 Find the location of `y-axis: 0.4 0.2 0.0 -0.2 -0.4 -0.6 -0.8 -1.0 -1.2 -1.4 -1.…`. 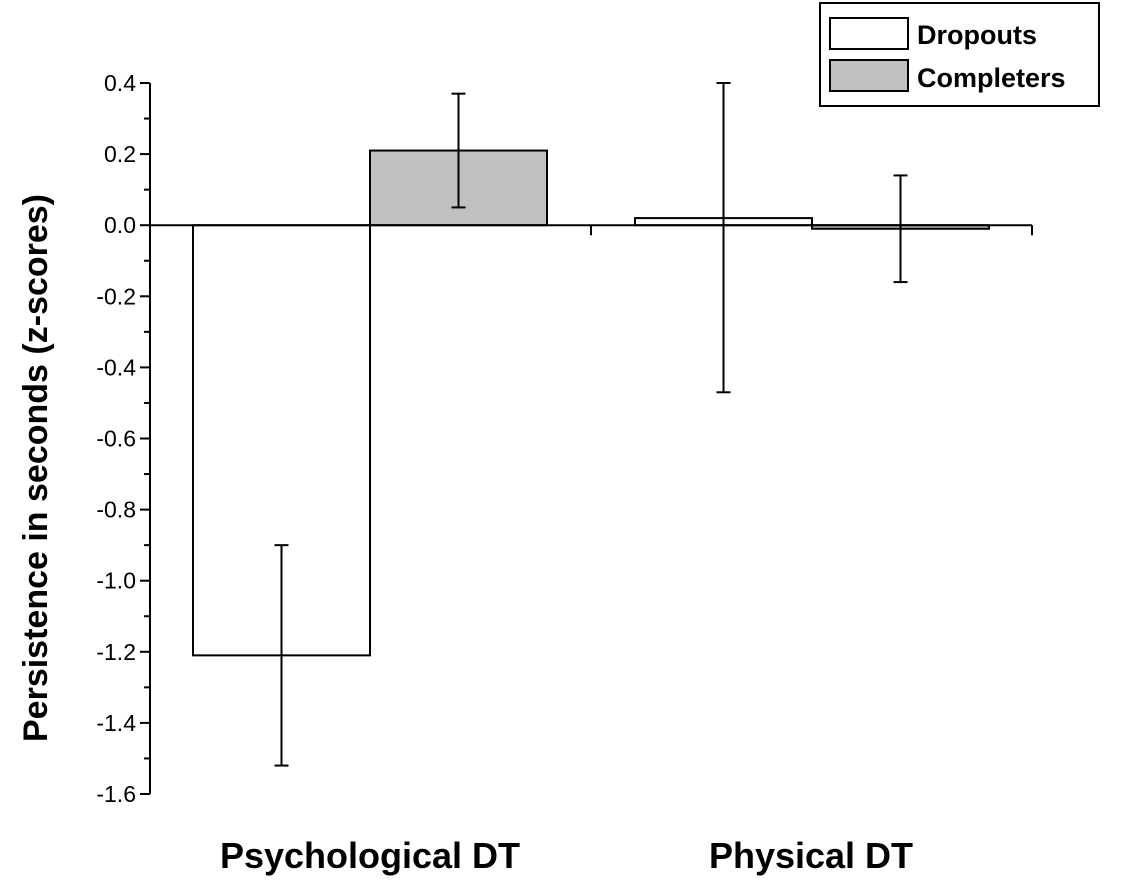

y-axis: 0.4 0.2 0.0 -0.2 -0.4 -0.6 -0.8 -1.0 -1.2 -1.4 -1.… is located at coordinates (123, 438).